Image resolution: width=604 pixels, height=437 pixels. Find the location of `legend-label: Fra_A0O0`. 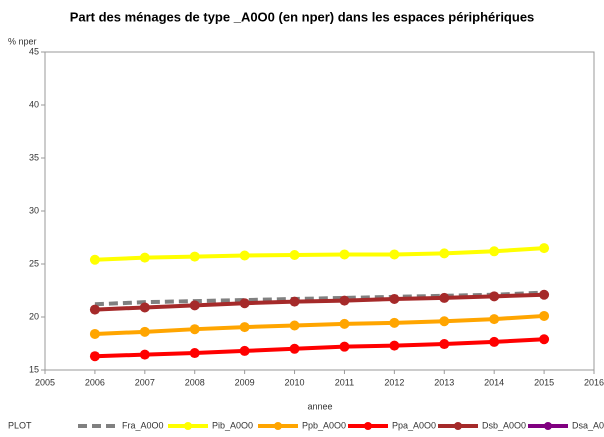

legend-label: Fra_A0O0 is located at coordinates (143, 425).